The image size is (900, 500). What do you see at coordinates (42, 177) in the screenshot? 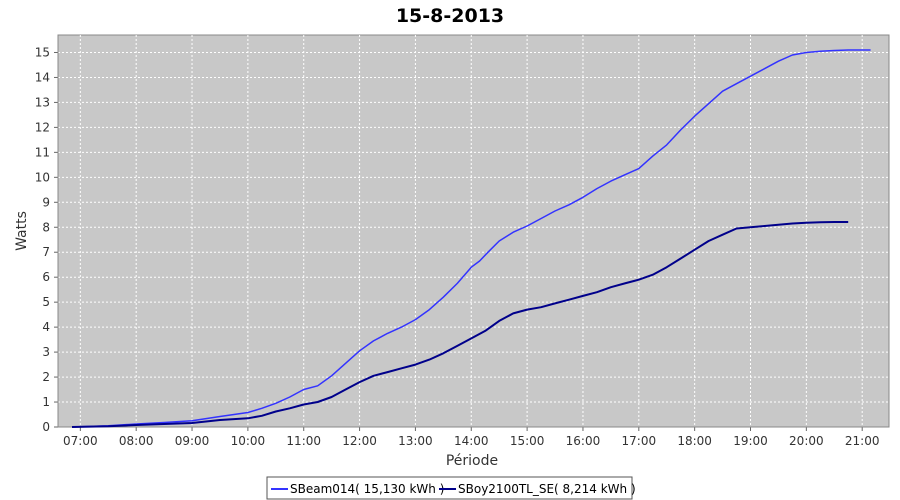
I see `y-tick-label: 10` at bounding box center [42, 177].